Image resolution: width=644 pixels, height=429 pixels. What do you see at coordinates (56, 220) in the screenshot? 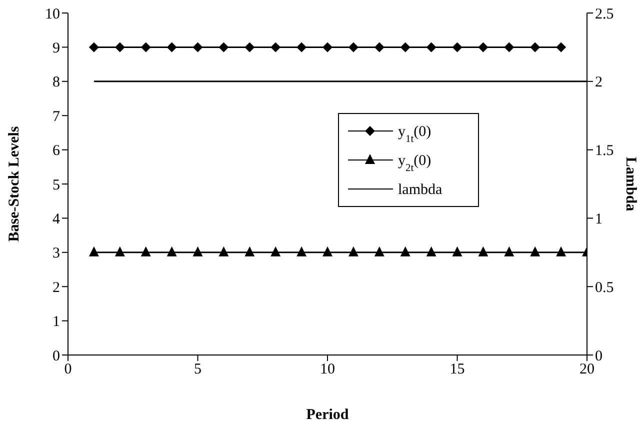
I see `y-tick-label: 4` at bounding box center [56, 220].